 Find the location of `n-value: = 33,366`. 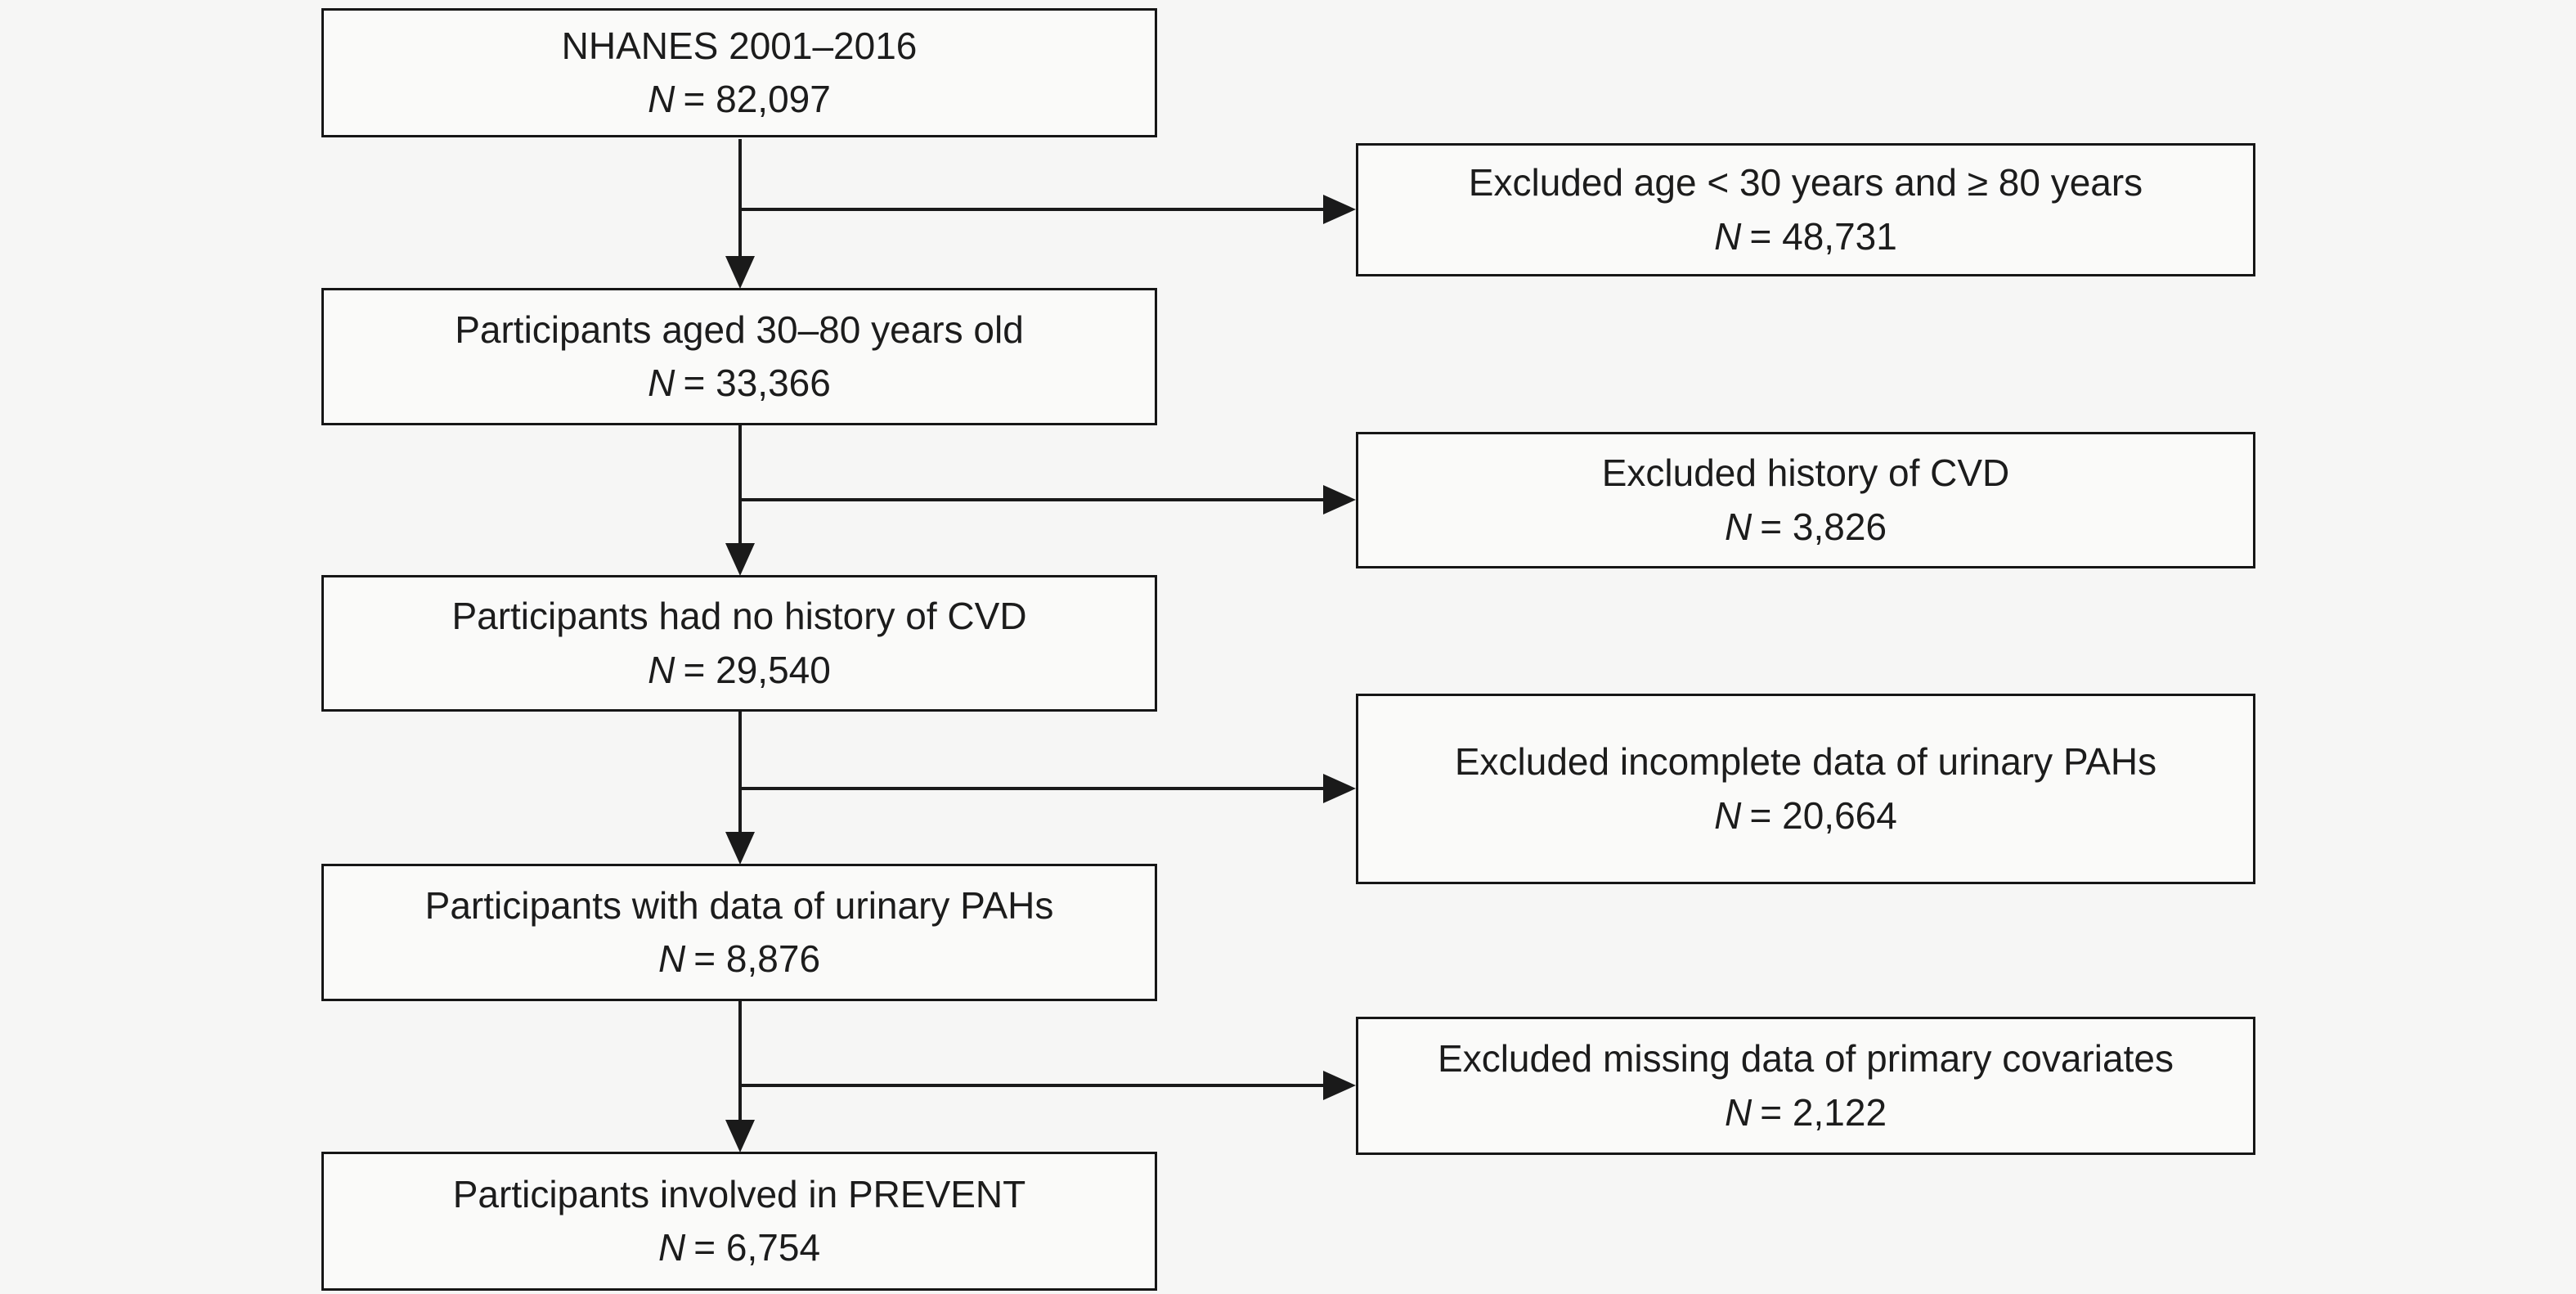

n-value: = 33,366 is located at coordinates (757, 383).